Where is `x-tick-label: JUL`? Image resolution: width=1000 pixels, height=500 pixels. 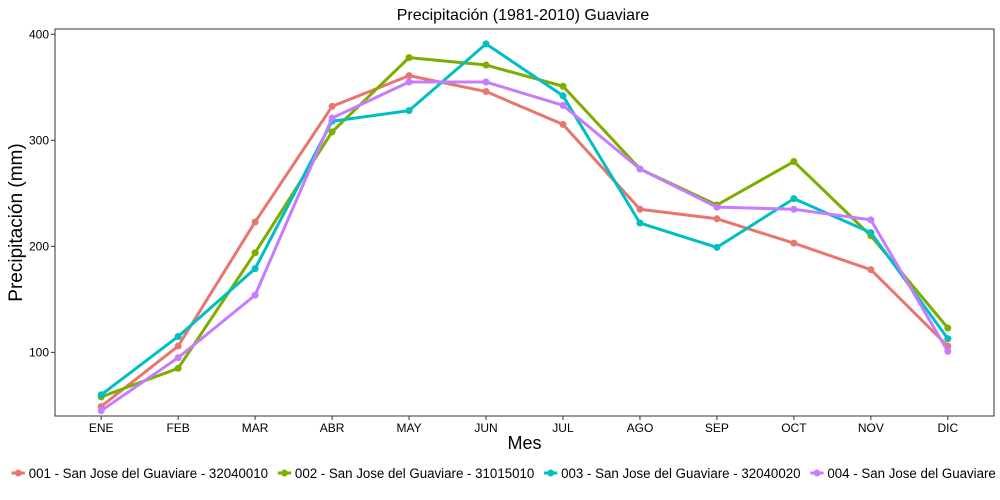 x-tick-label: JUL is located at coordinates (563, 428).